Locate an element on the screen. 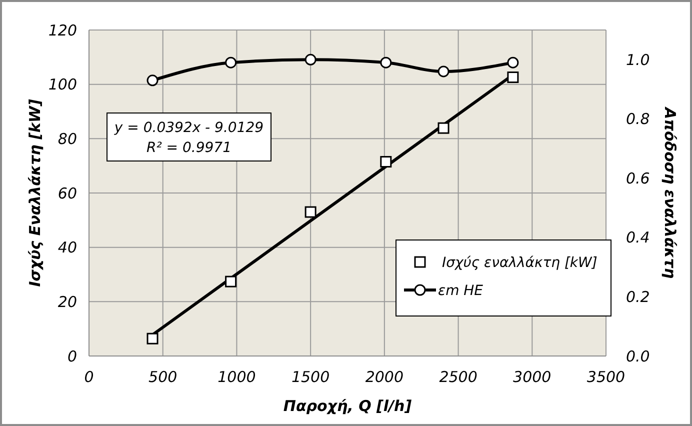 The height and width of the screenshot is (426, 692). x-tick-label: 2500 is located at coordinates (458, 377).